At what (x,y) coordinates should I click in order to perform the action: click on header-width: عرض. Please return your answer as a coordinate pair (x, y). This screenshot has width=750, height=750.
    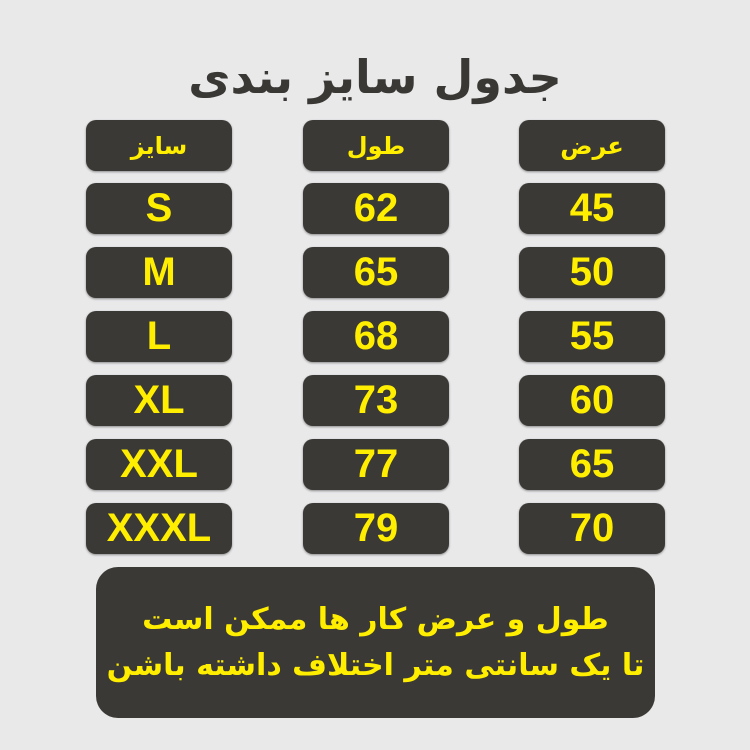
    Looking at the image, I should click on (592, 145).